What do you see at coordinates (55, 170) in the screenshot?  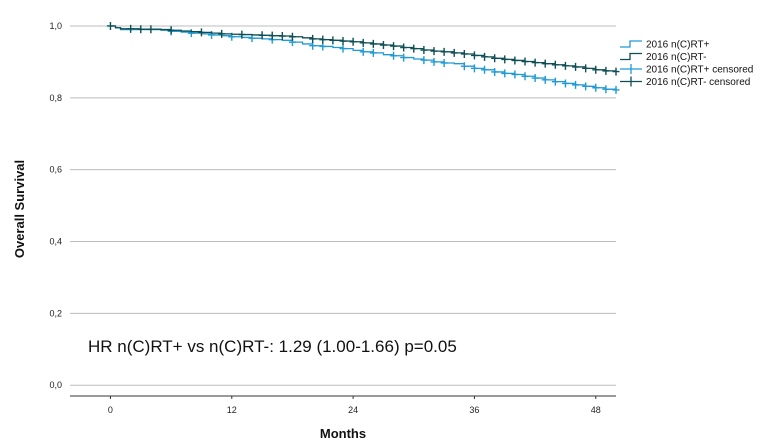 I see `y-tick-label: 0,6` at bounding box center [55, 170].